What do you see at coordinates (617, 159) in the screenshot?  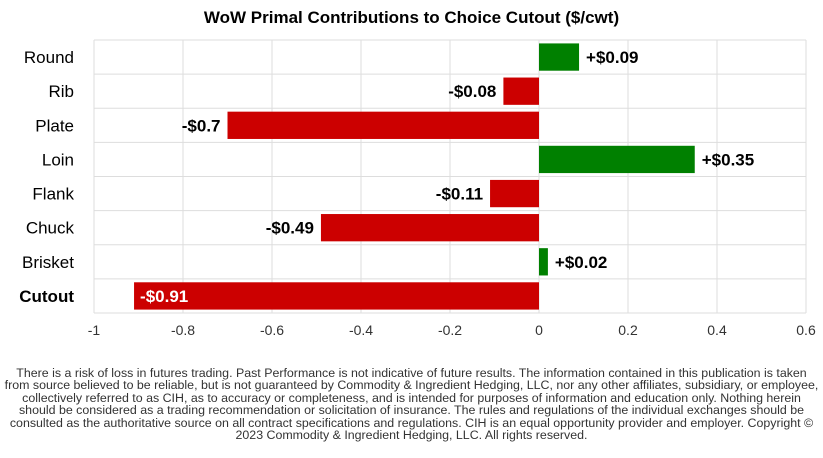 I see `bar-loin` at bounding box center [617, 159].